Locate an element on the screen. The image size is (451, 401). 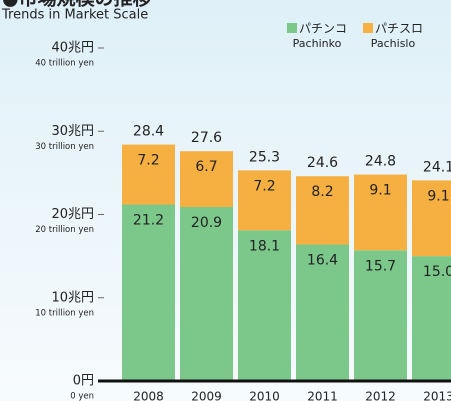
x-tick-label: 2009 is located at coordinates (206, 395).